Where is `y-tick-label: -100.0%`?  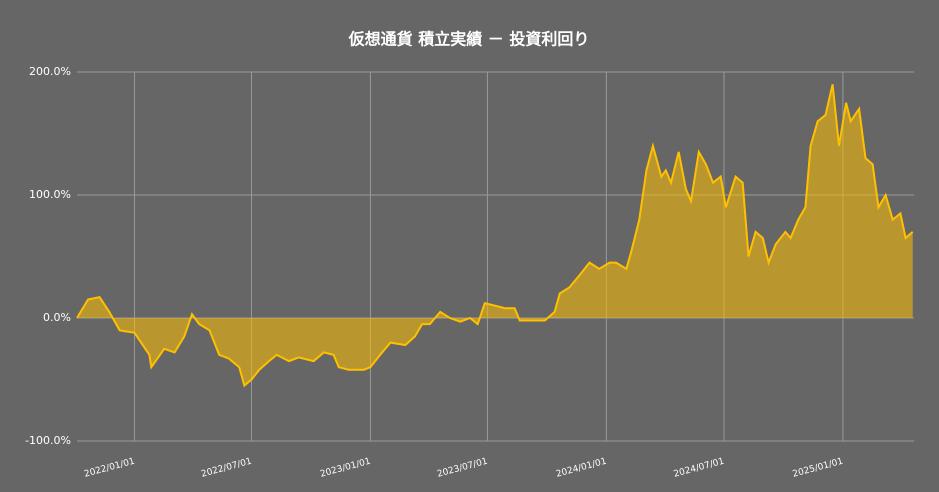
y-tick-label: -100.0% is located at coordinates (48, 440).